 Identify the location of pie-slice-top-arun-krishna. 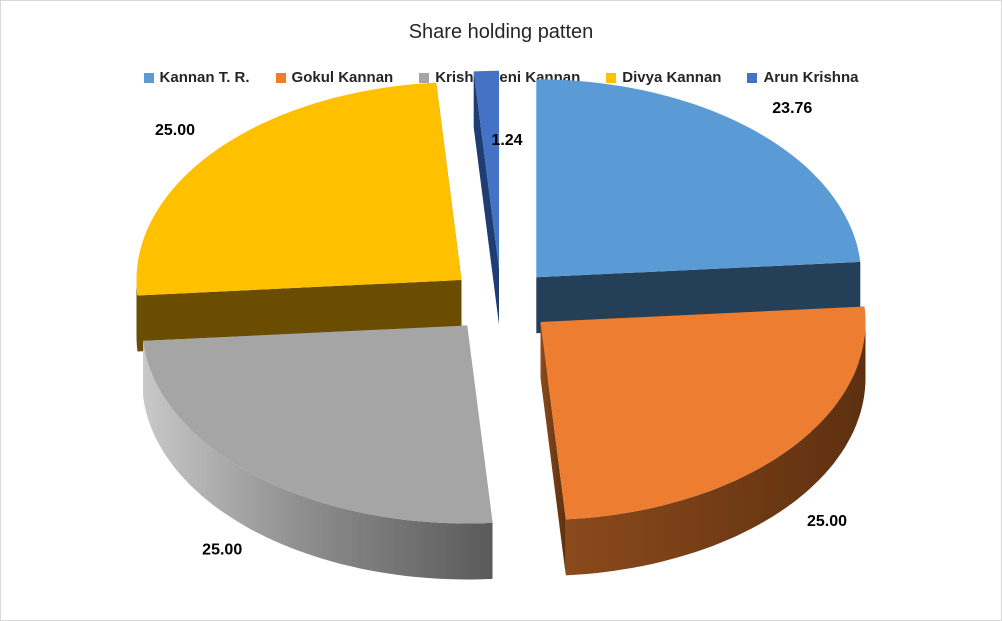
(486, 169).